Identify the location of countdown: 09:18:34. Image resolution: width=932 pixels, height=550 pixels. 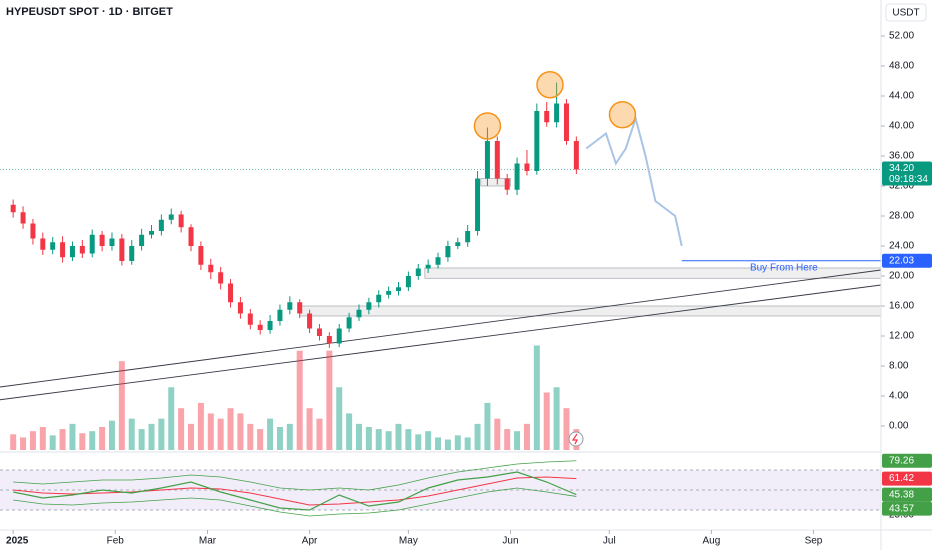
(908, 179).